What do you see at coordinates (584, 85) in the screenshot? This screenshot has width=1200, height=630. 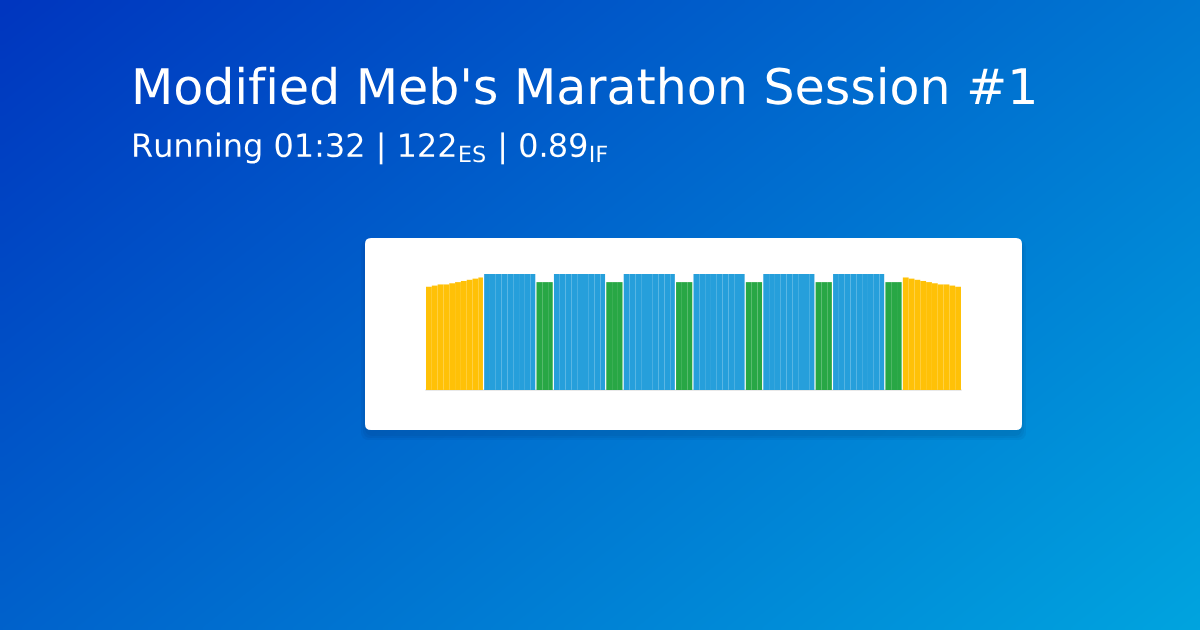 I see `chart-title: Modified Meb's Marathon Session #1` at bounding box center [584, 85].